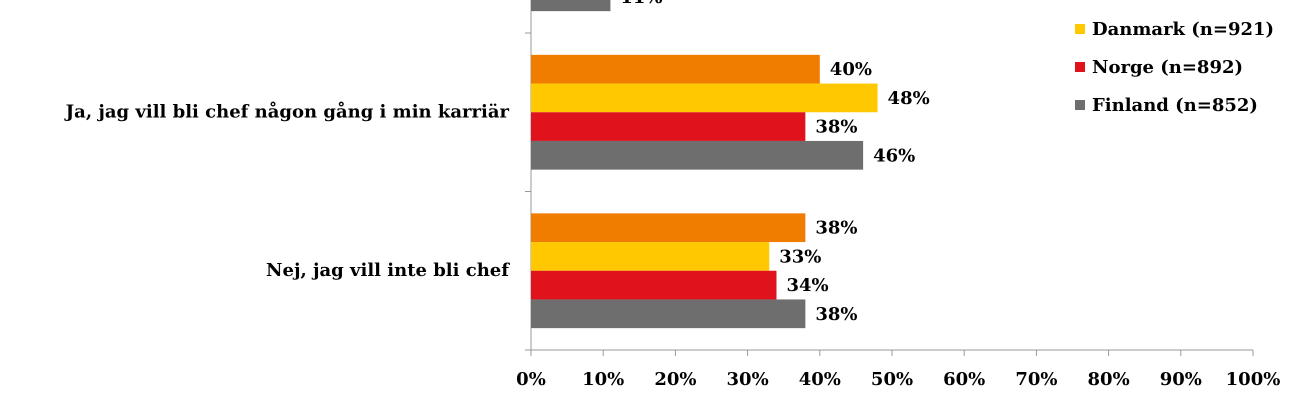 The width and height of the screenshot is (1305, 407). Describe the element at coordinates (1181, 379) in the screenshot. I see `x-tick-label: 90%` at that location.